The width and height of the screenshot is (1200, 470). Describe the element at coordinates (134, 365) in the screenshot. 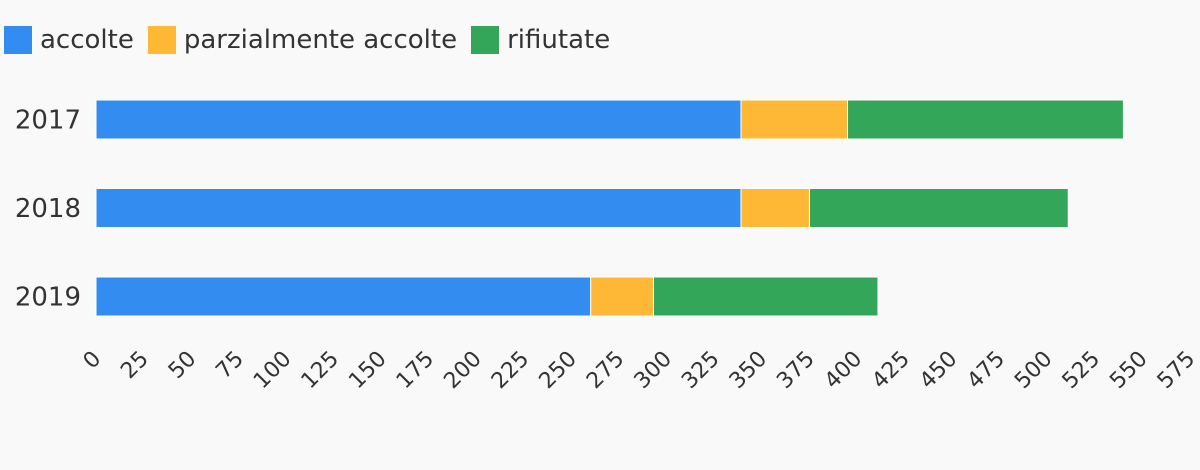

I see `x-tick-label-25: 25` at that location.